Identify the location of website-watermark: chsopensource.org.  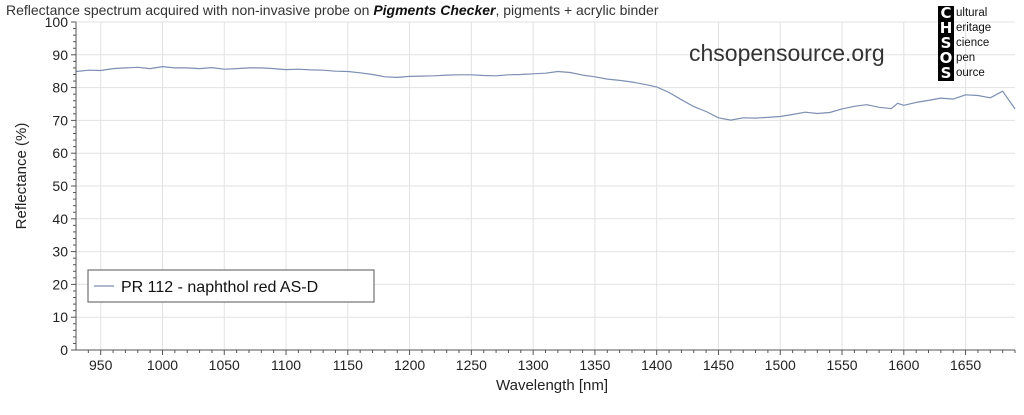
(787, 53).